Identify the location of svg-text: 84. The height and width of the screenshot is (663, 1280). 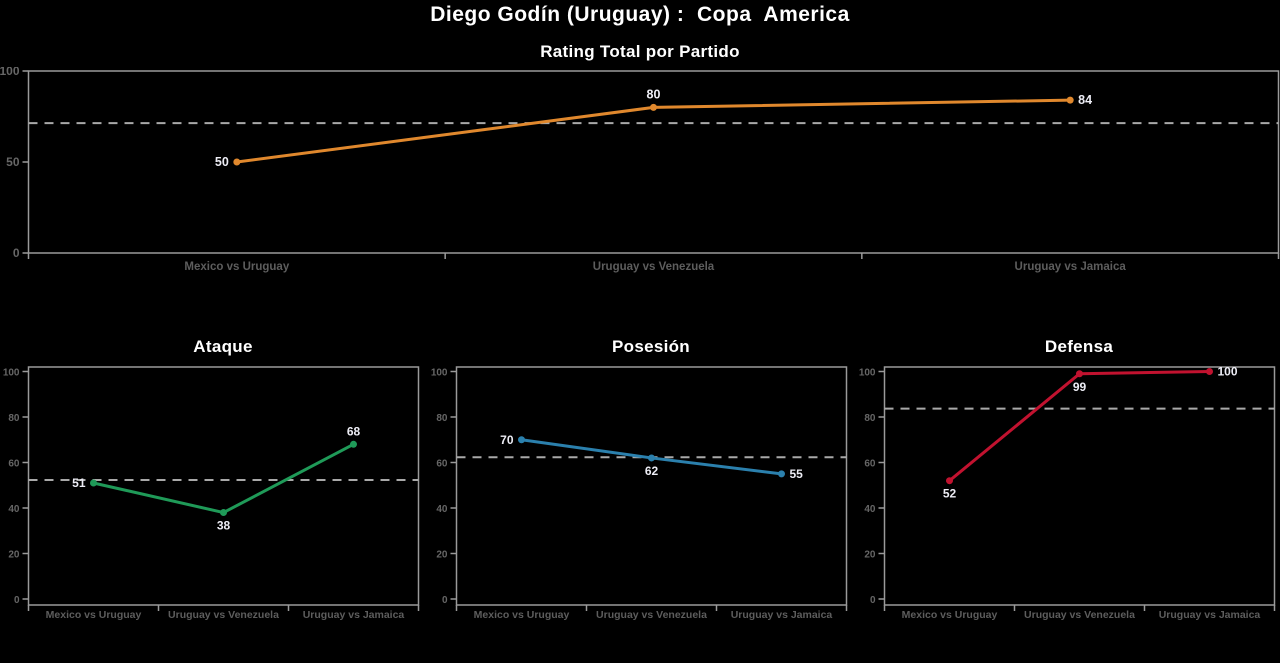
(1085, 100).